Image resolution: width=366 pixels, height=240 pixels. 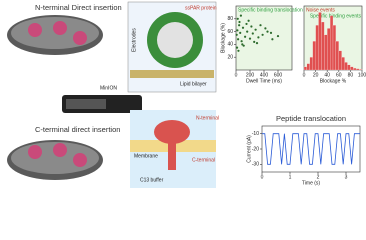 I want to click on x-axis-label: Time (s), so click(x=311, y=183).